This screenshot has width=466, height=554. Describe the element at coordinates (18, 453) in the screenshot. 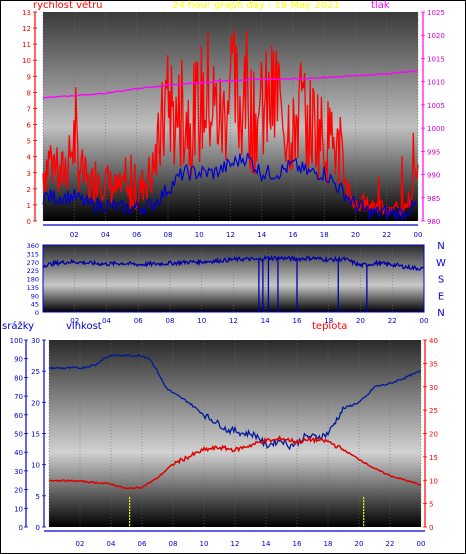

I see `rain-y-tick: 40` at that location.